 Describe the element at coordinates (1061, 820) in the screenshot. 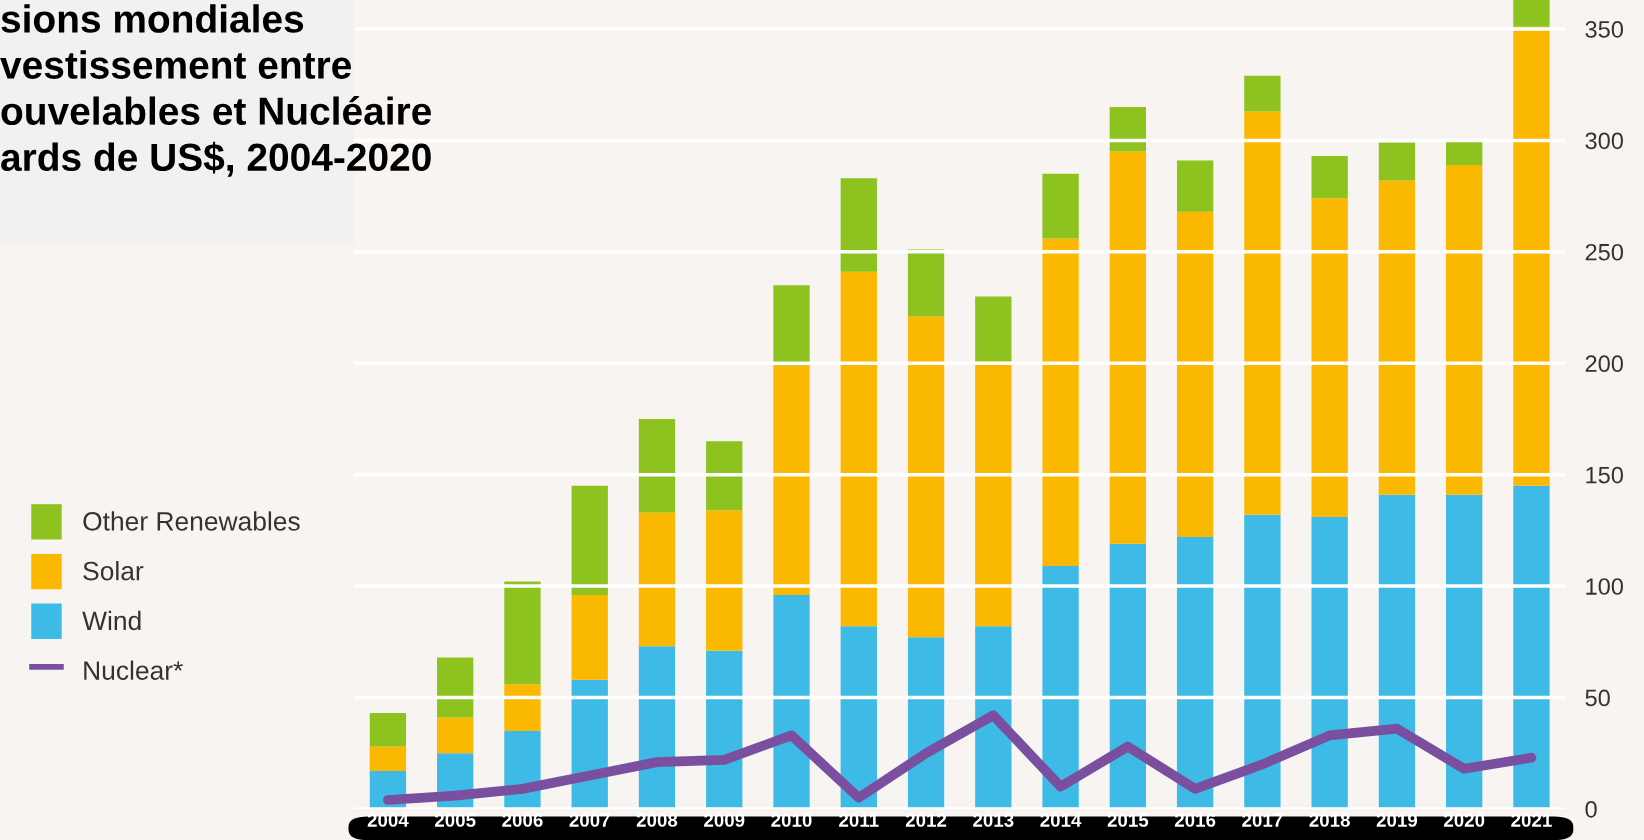

I see `x-tick-label: 2014` at that location.